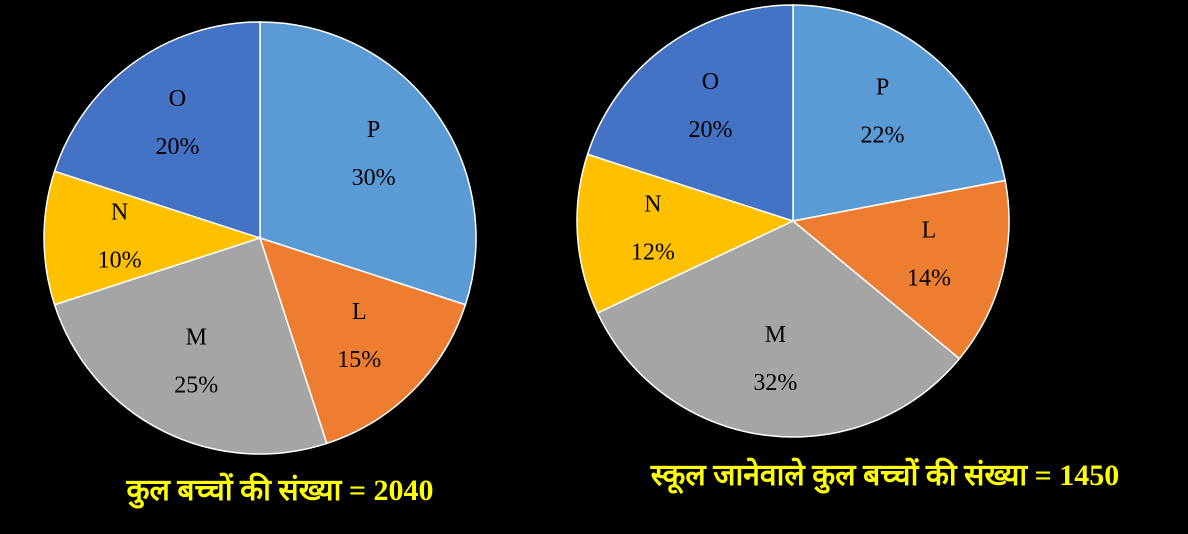 The height and width of the screenshot is (534, 1188). I want to click on slice-value-label: 12%, so click(653, 252).